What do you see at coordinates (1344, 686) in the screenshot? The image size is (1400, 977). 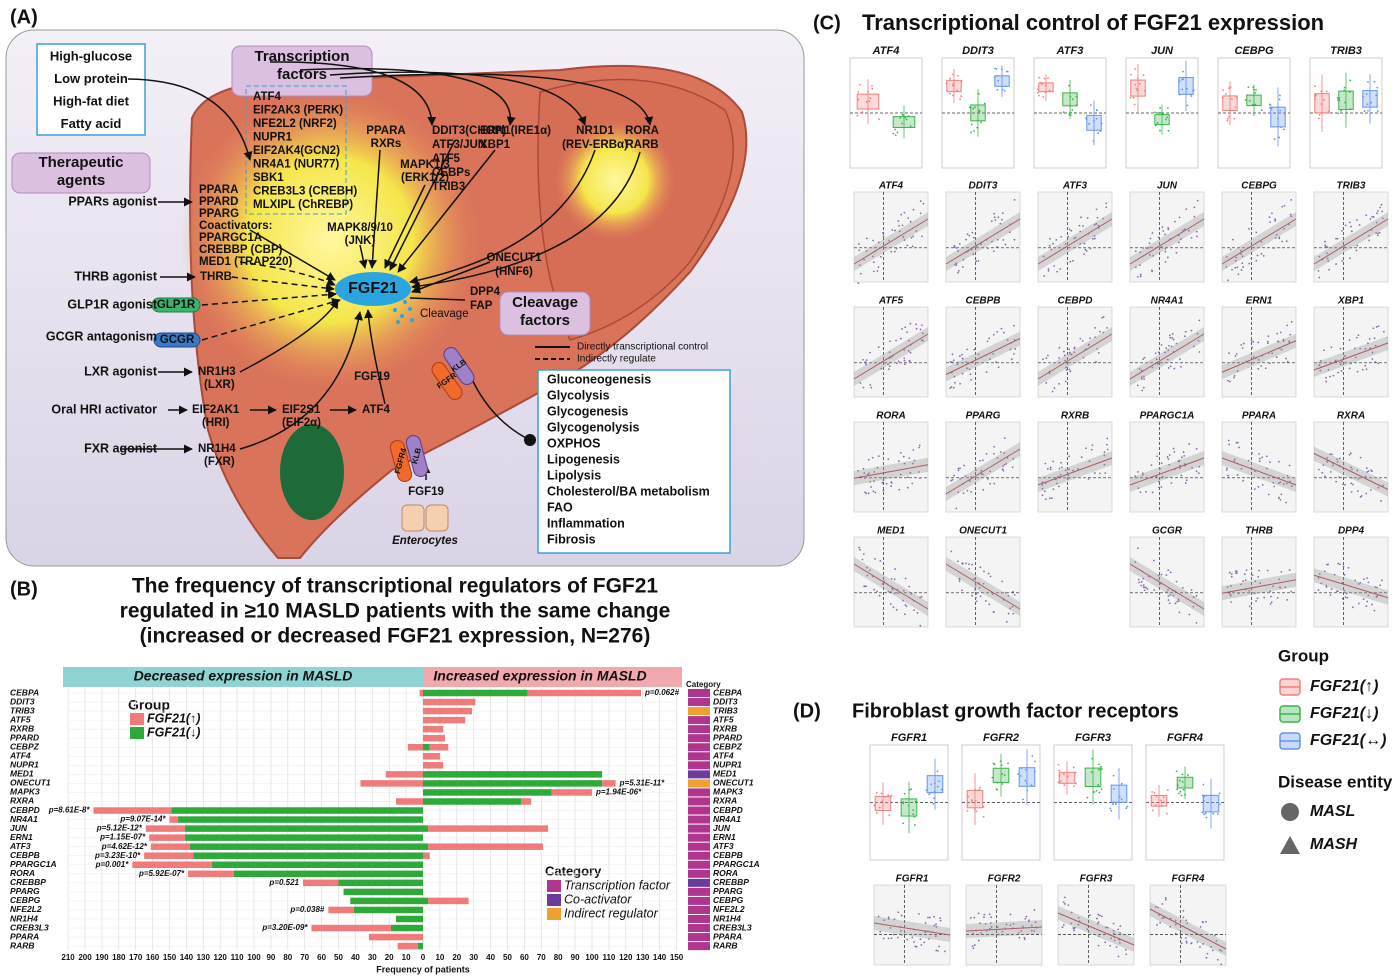 I see `legend-label: FGF21(↑)` at bounding box center [1344, 686].